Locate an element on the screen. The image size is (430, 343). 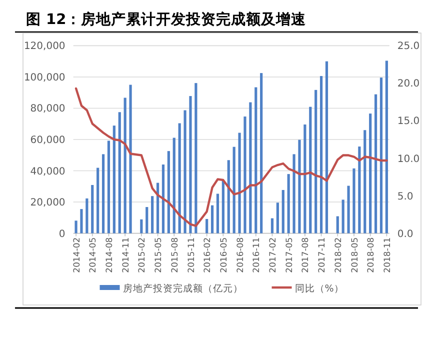
x-tick-label: 2014-02 is located at coordinates (77, 255).